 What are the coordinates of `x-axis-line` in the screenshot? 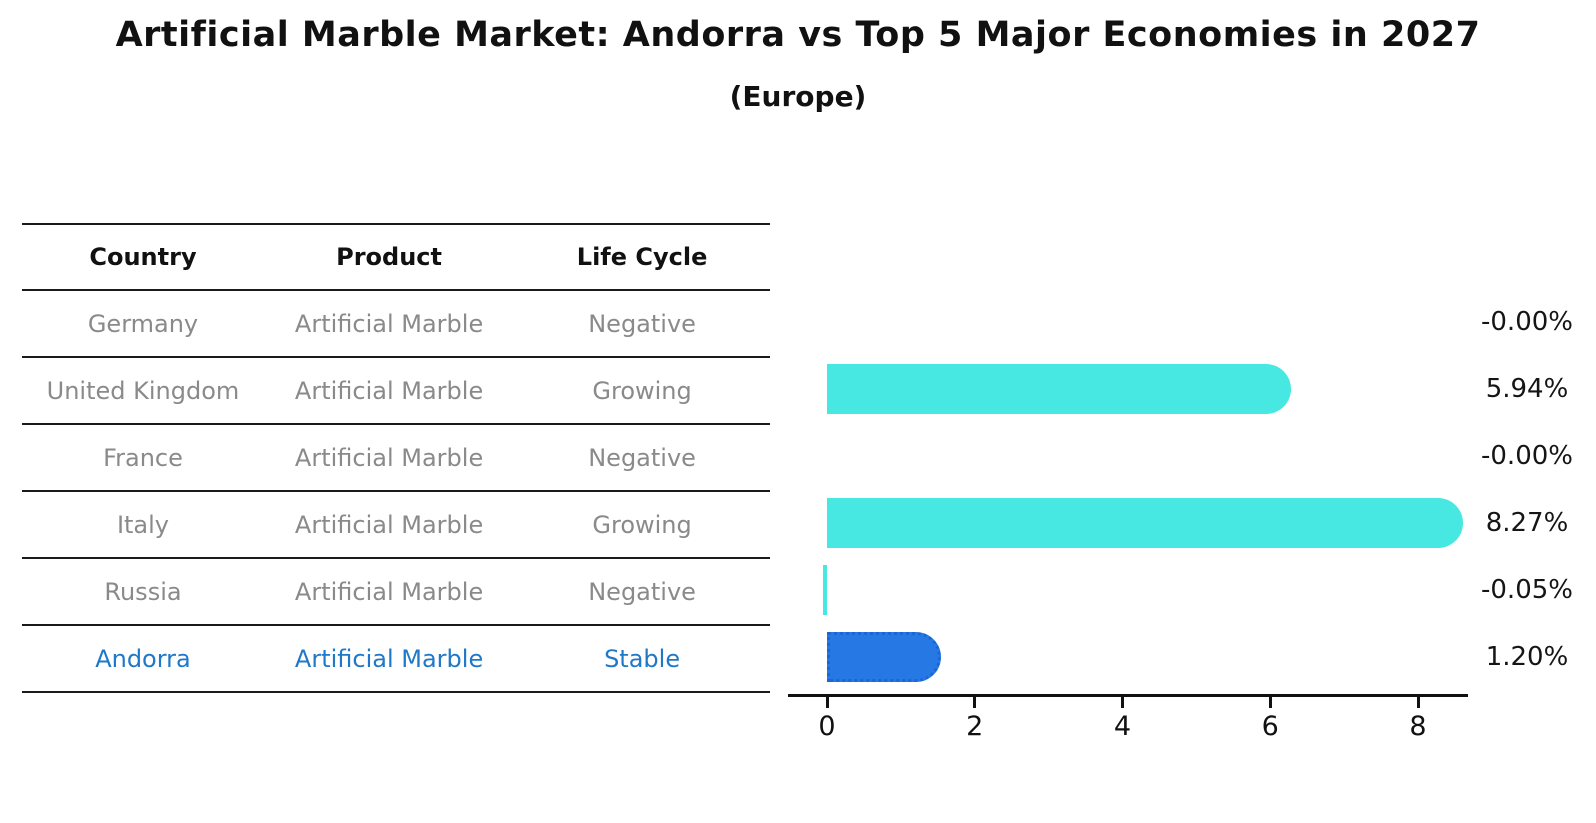 It's located at (1128, 695).